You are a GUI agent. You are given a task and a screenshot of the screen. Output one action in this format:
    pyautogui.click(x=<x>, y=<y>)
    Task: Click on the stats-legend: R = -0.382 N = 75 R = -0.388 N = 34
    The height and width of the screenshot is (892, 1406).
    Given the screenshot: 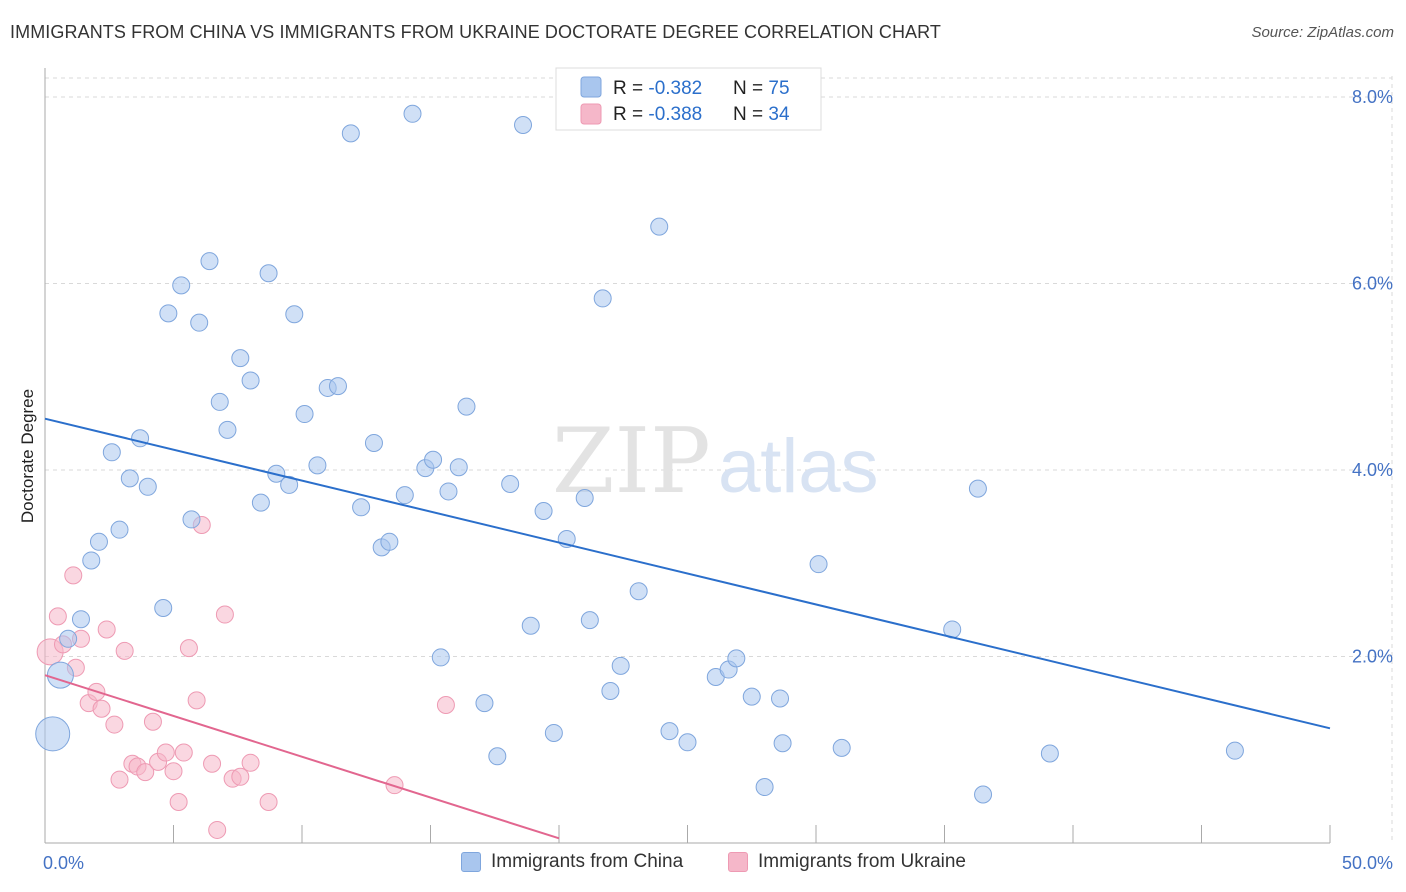 What is the action you would take?
    pyautogui.click(x=688, y=99)
    